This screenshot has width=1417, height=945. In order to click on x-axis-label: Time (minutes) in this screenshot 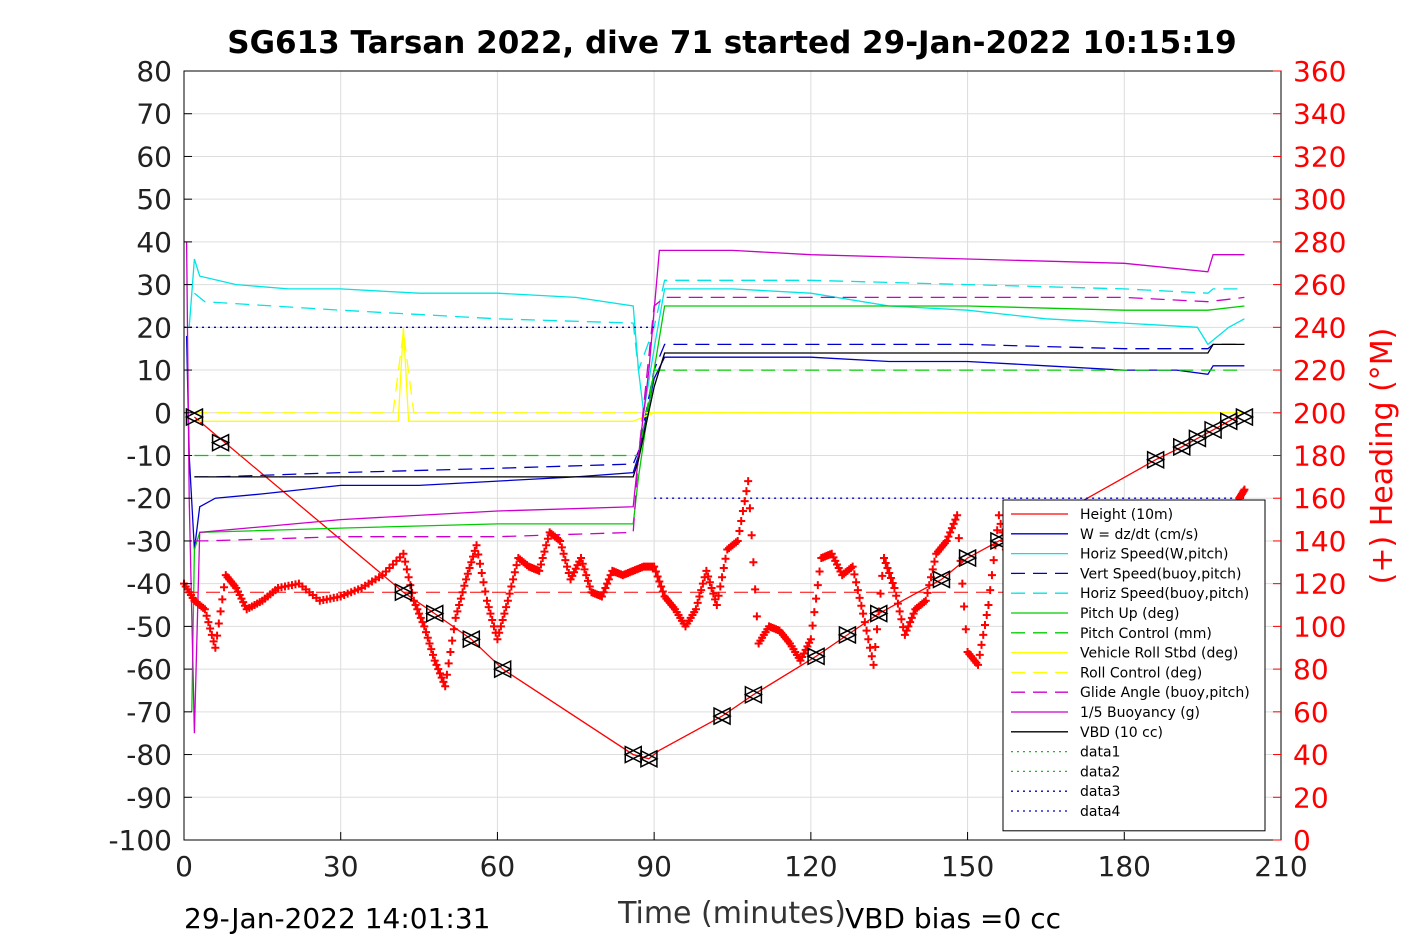, I will do `click(731, 913)`.